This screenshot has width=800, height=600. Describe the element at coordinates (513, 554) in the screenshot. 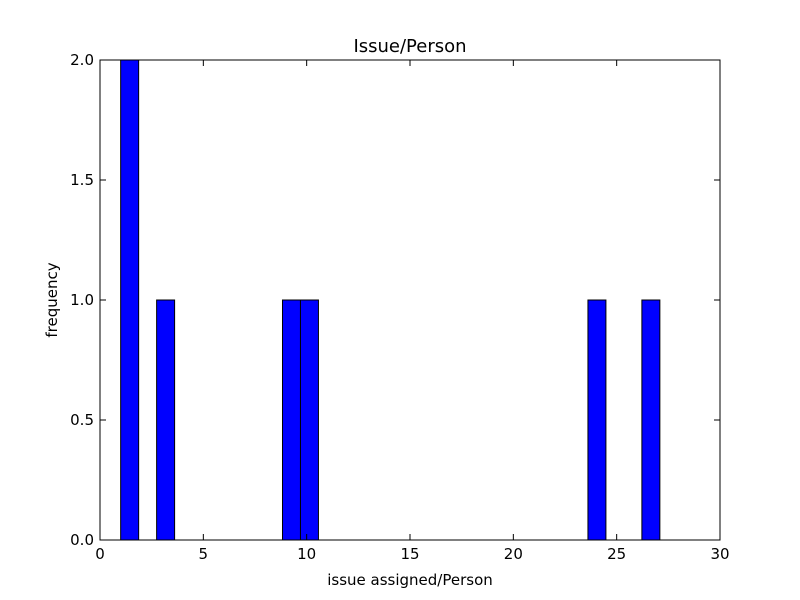

I see `x-tick-label: 20` at that location.